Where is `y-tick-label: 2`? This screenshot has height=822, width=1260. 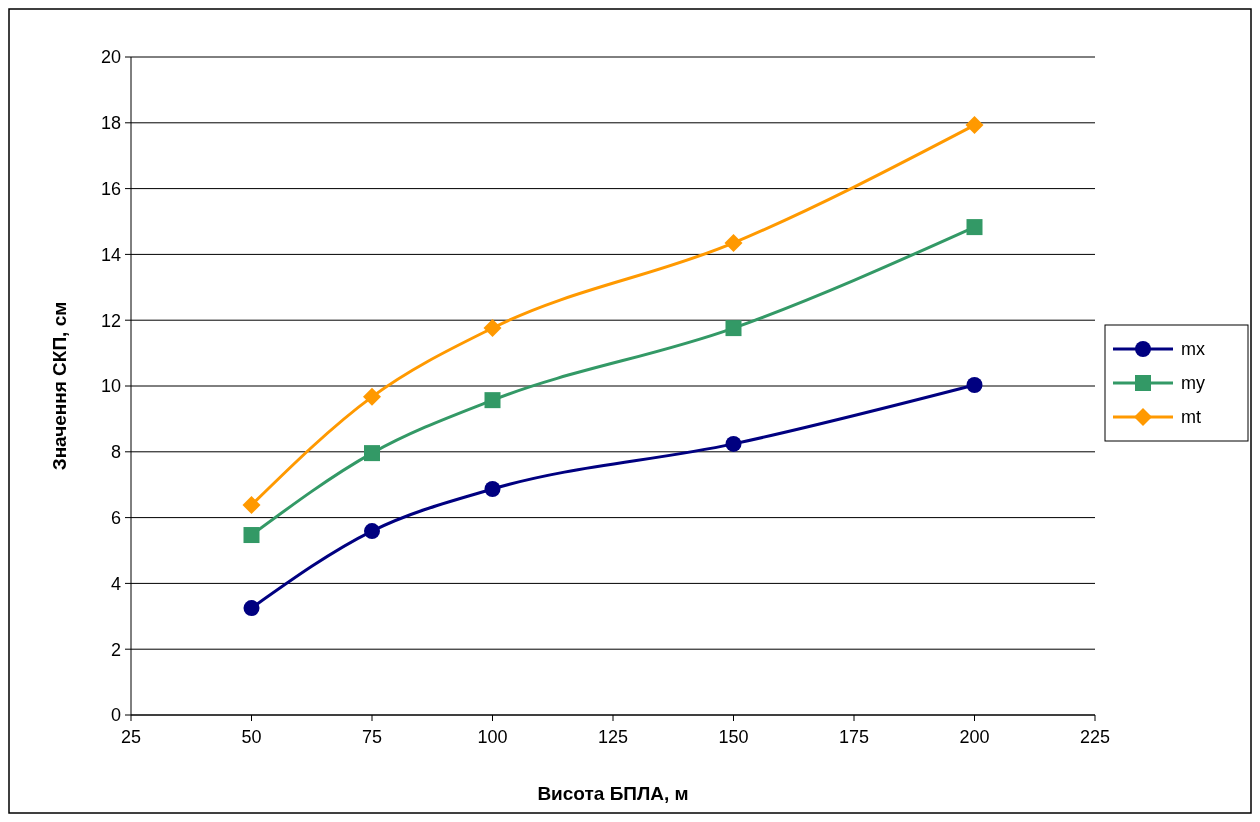 y-tick-label: 2 is located at coordinates (115, 649).